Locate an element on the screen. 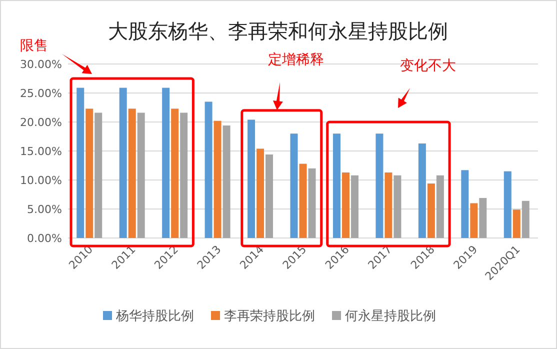  y-tick-label: 5.00% is located at coordinates (44, 209).